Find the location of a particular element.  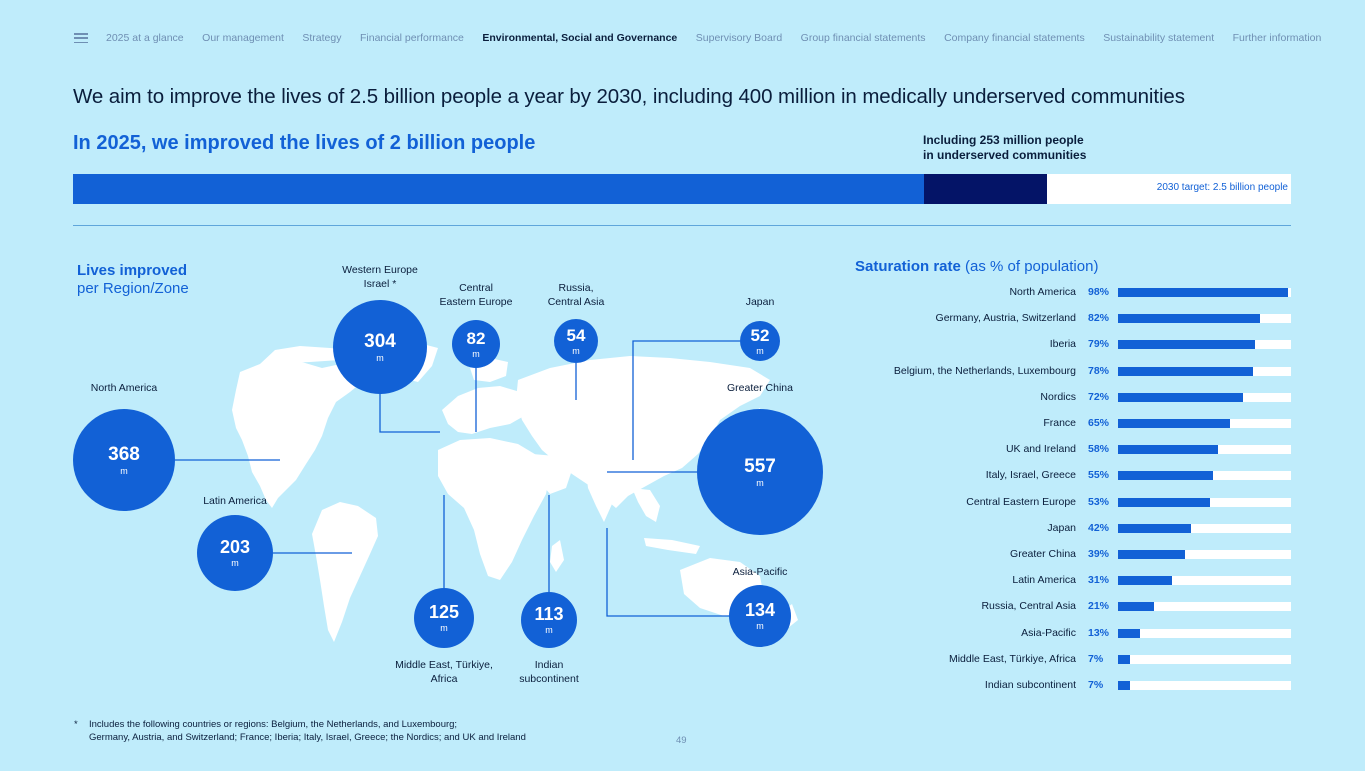

saturation-row-label: Iberia is located at coordinates (1062, 344).